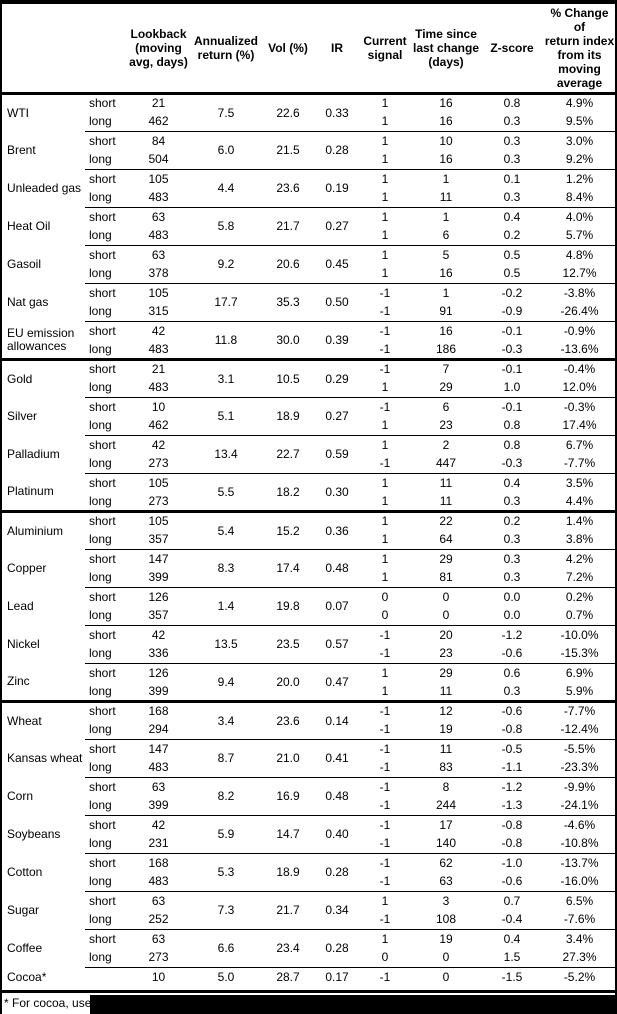 The image size is (617, 1014). Describe the element at coordinates (158, 368) in the screenshot. I see `lookback-cell: 21` at that location.